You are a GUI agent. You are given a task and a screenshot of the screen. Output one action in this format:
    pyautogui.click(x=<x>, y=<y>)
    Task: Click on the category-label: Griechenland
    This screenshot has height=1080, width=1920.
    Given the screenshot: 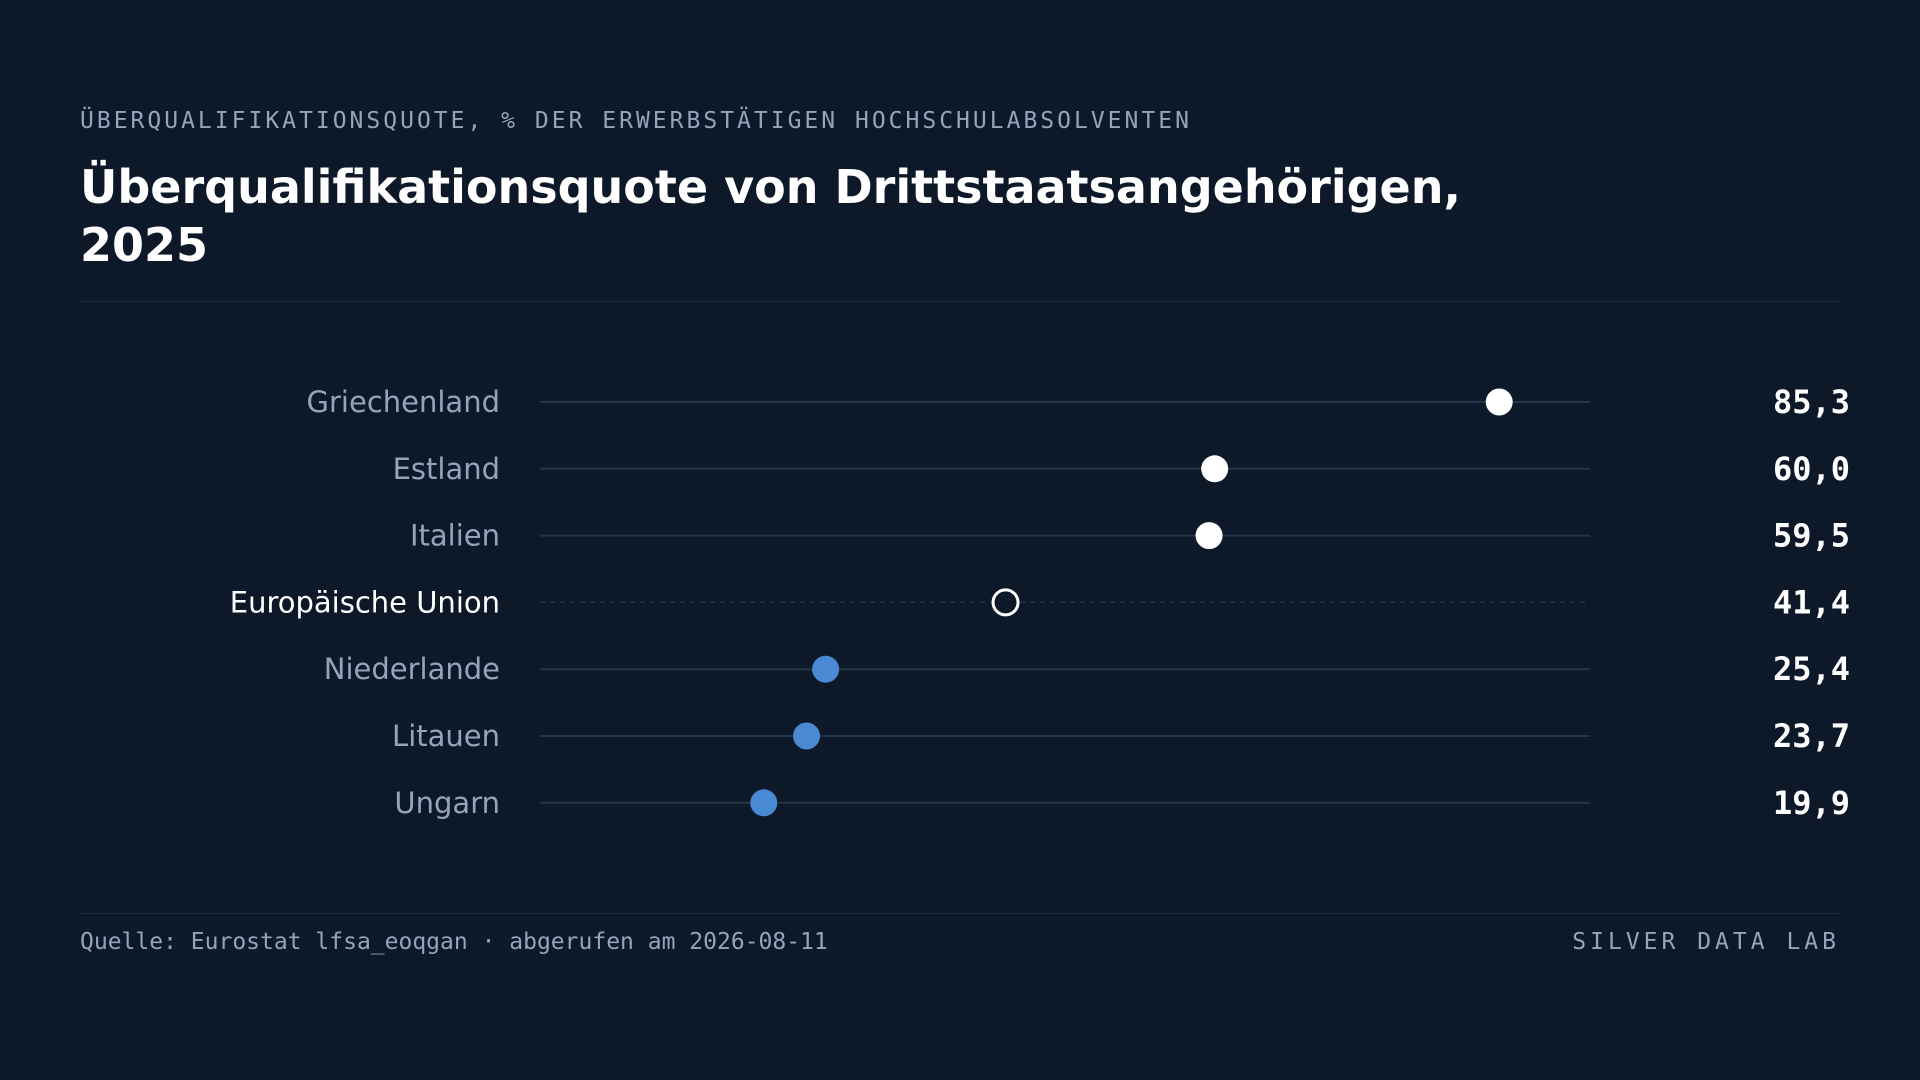 What is the action you would take?
    pyautogui.click(x=403, y=402)
    